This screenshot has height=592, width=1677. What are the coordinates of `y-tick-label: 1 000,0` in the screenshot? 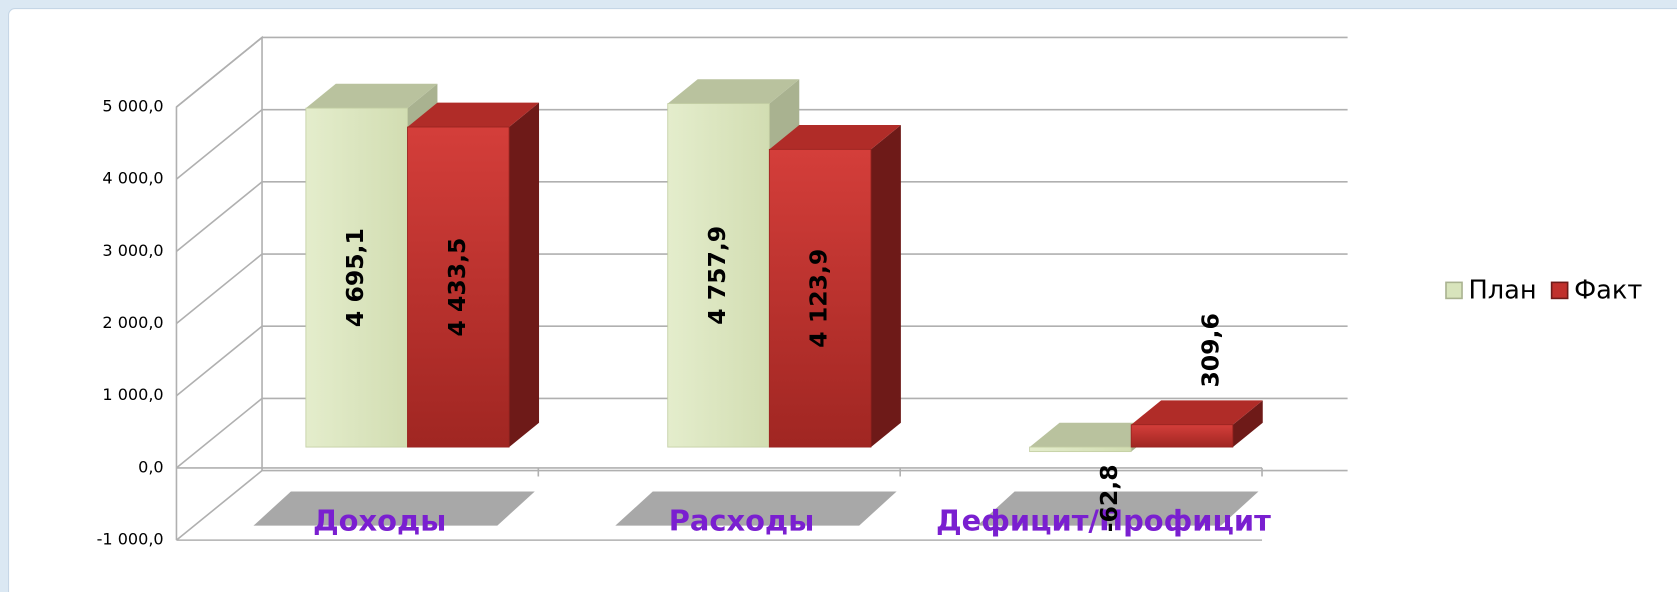 It's located at (132, 394).